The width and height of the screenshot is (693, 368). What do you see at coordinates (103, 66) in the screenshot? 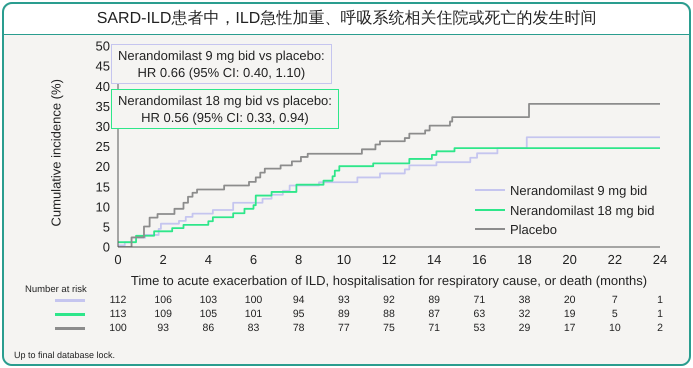
I see `y-tick-label: 45` at bounding box center [103, 66].